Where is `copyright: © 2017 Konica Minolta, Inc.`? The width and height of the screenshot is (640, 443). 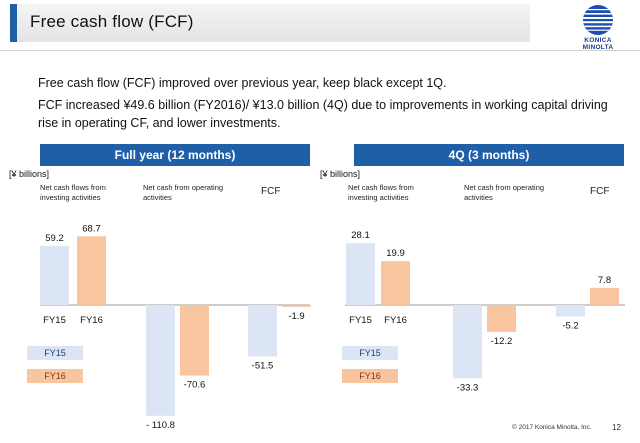
copyright: © 2017 Konica Minolta, Inc. is located at coordinates (552, 427).